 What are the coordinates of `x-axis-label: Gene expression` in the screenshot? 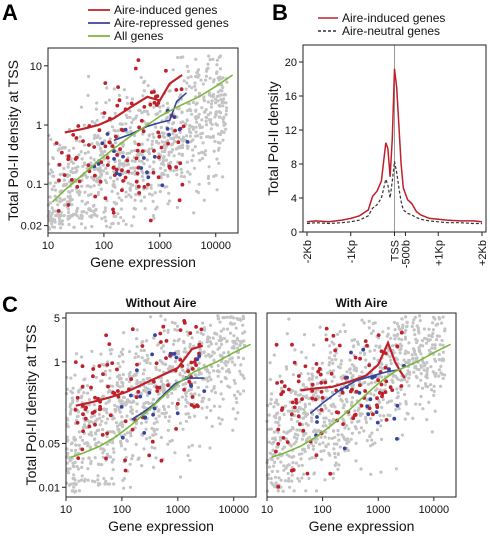 It's located at (161, 526).